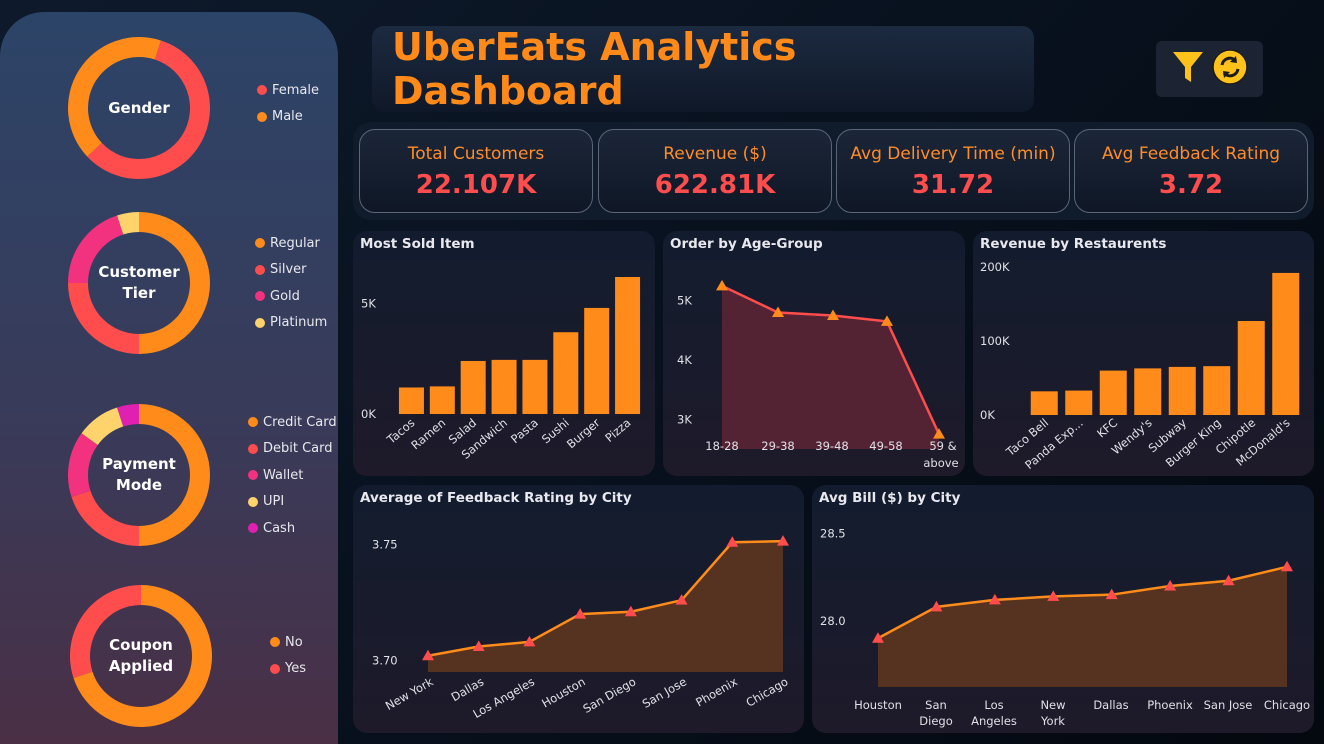 The width and height of the screenshot is (1324, 744). Describe the element at coordinates (993, 705) in the screenshot. I see `x-tick-label: Los` at that location.